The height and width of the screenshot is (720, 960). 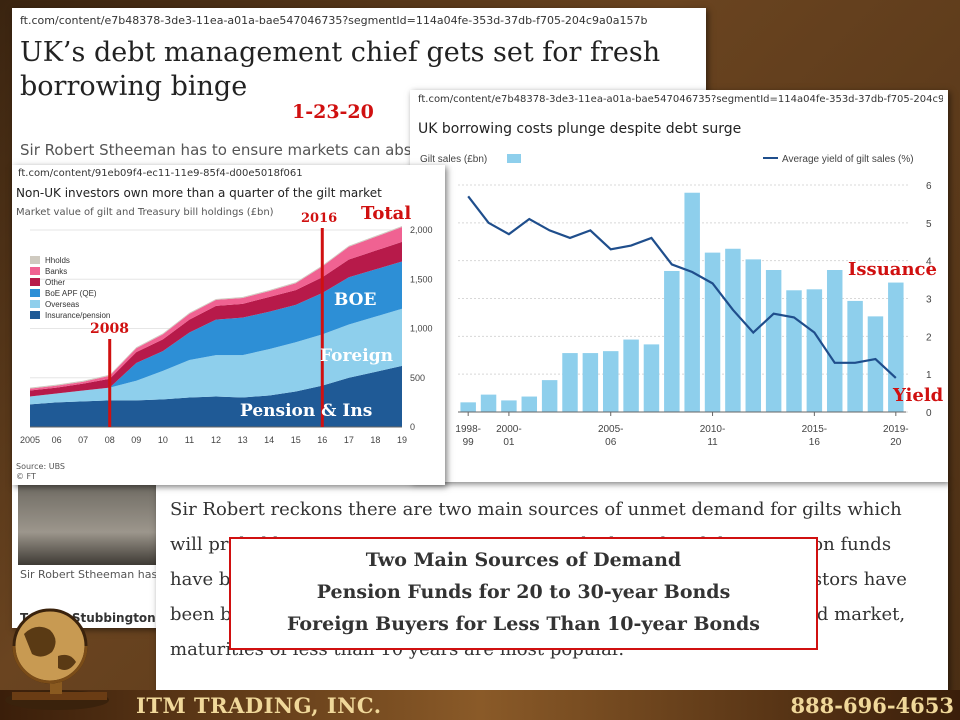 What do you see at coordinates (872, 705) in the screenshot?
I see `footer-phone: 888-696-4653` at bounding box center [872, 705].